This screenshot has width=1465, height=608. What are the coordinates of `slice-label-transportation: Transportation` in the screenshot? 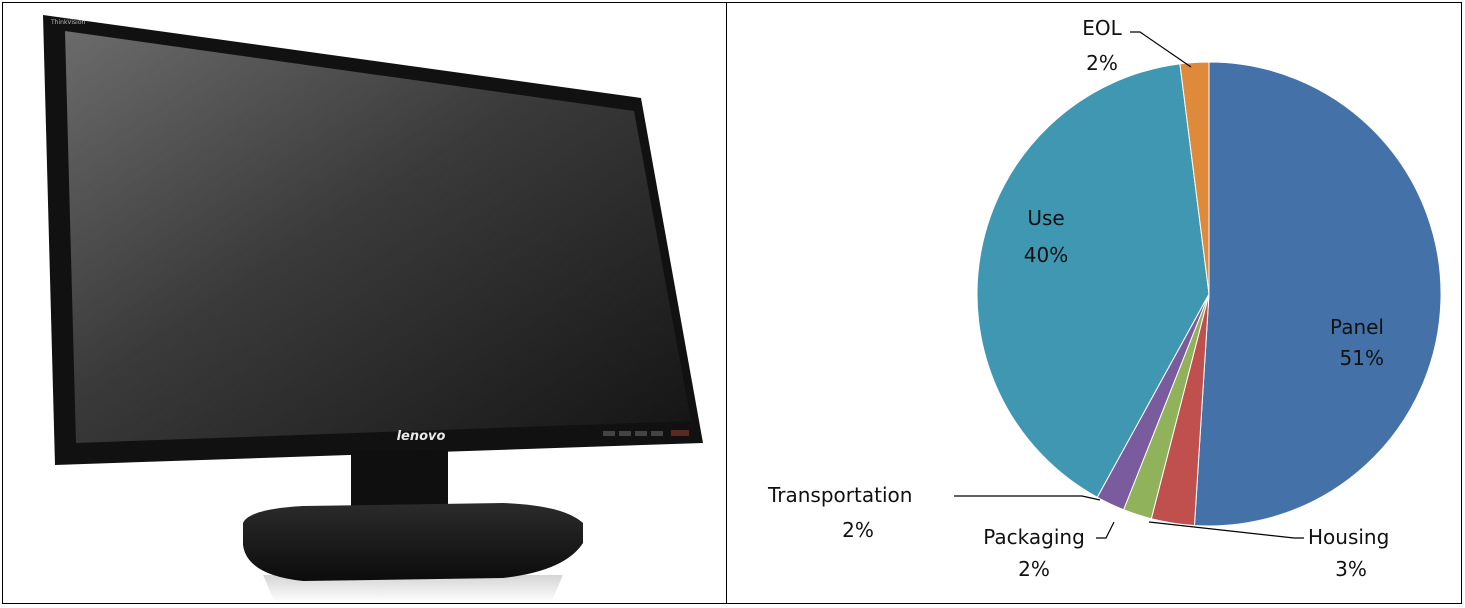 It's located at (839, 495).